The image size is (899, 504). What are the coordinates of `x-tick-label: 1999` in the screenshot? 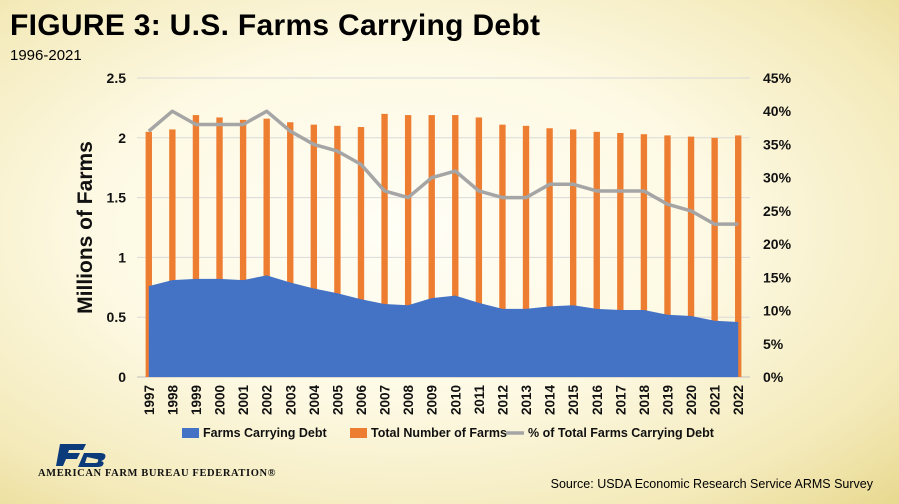 It's located at (196, 400).